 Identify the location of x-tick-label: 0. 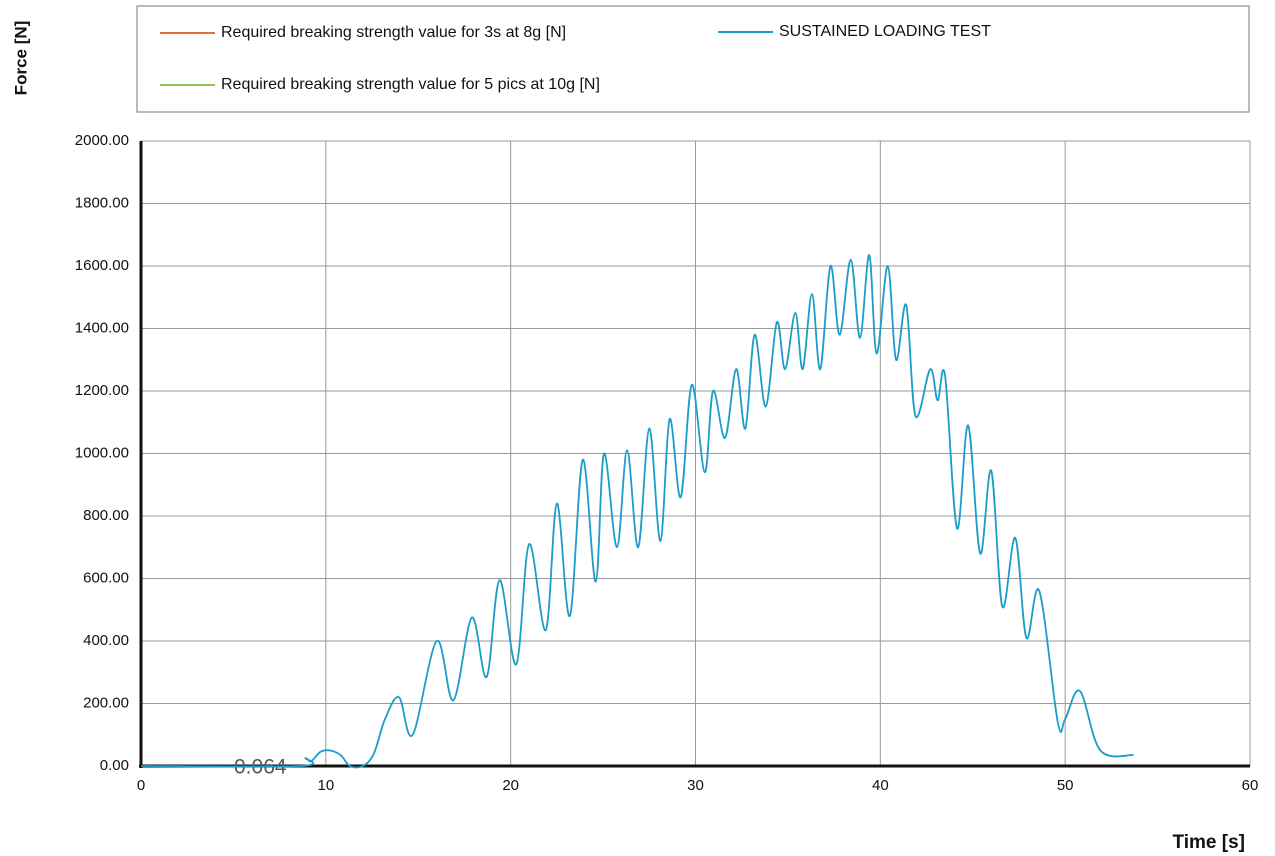
(141, 785).